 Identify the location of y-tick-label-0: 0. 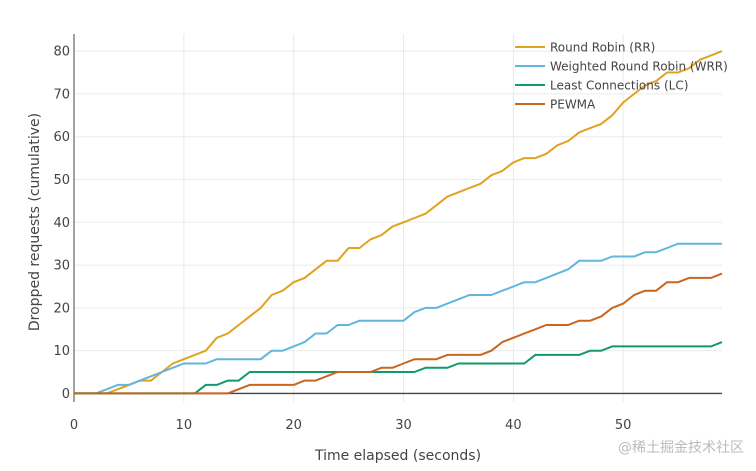
(66, 394).